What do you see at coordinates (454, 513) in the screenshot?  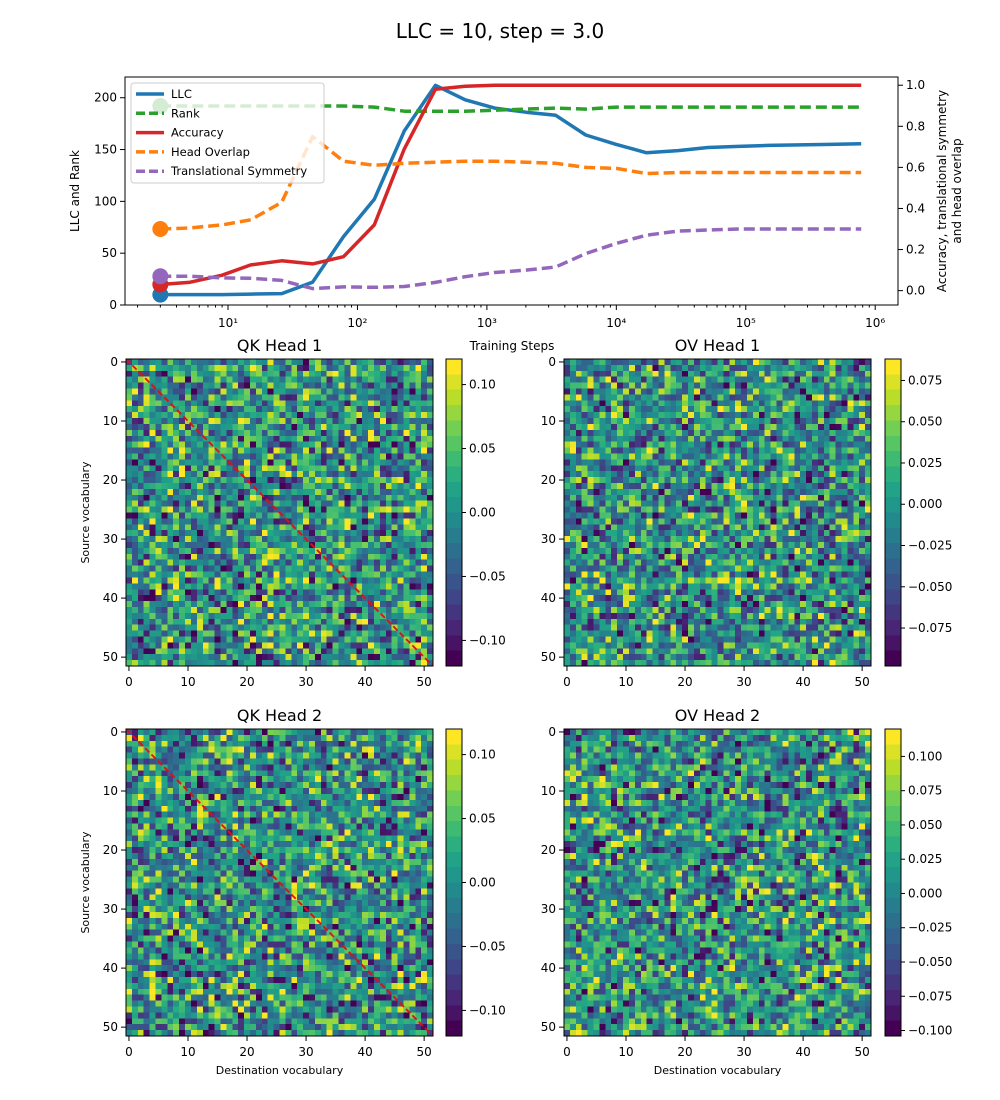 I see `colorbar` at bounding box center [454, 513].